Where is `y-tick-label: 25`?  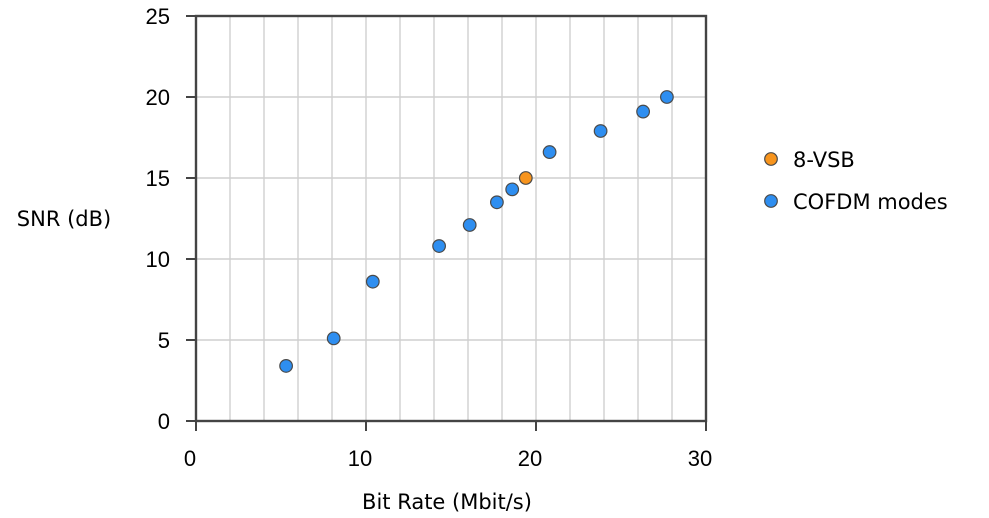
y-tick-label: 25 is located at coordinates (158, 16).